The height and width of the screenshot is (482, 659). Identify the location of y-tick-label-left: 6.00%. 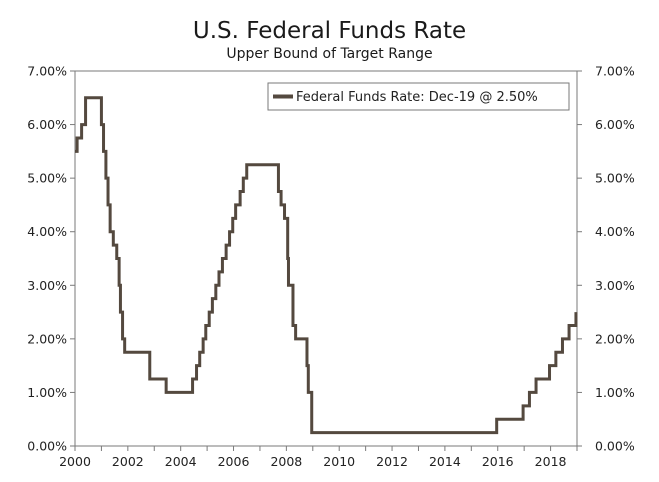
(47, 124).